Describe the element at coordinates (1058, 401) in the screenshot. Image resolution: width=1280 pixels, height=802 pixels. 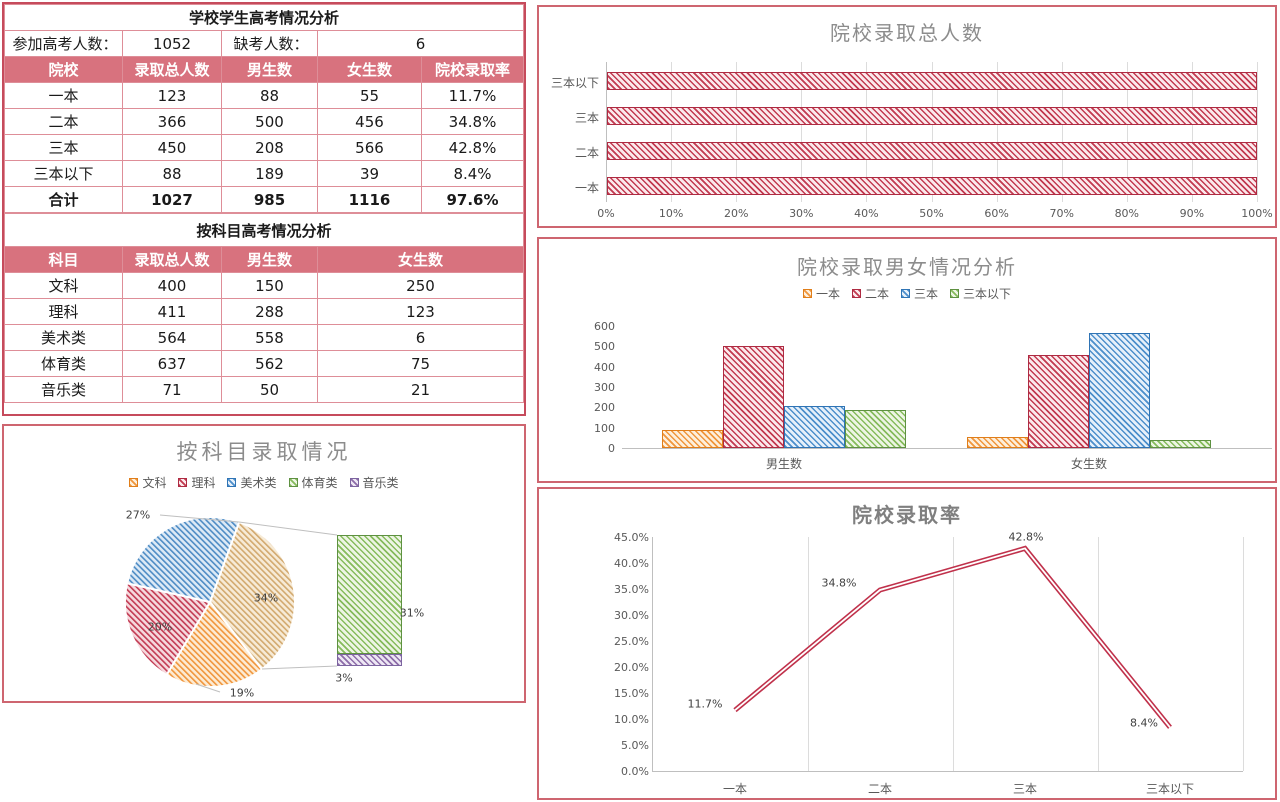
I see `bar-二本-女生数` at that location.